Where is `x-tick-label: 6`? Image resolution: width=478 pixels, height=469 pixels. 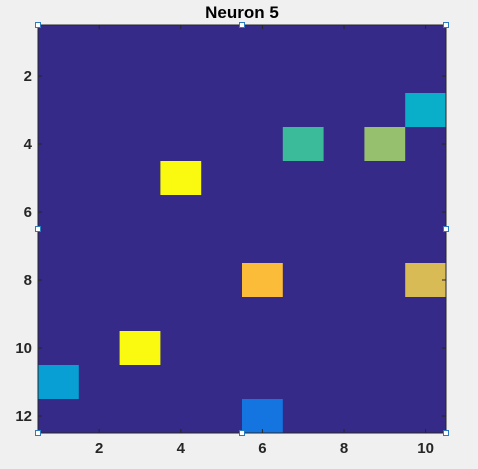
x-tick-label: 6 is located at coordinates (262, 448).